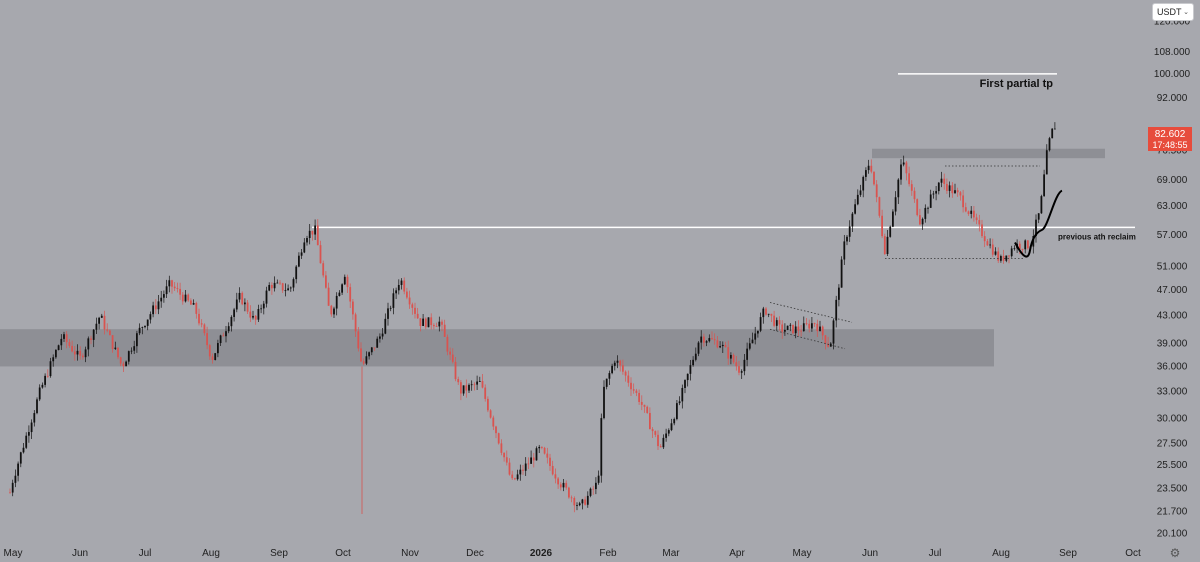 This screenshot has height=562, width=1200. What do you see at coordinates (343, 553) in the screenshot?
I see `x-tick-label: Oct` at bounding box center [343, 553].